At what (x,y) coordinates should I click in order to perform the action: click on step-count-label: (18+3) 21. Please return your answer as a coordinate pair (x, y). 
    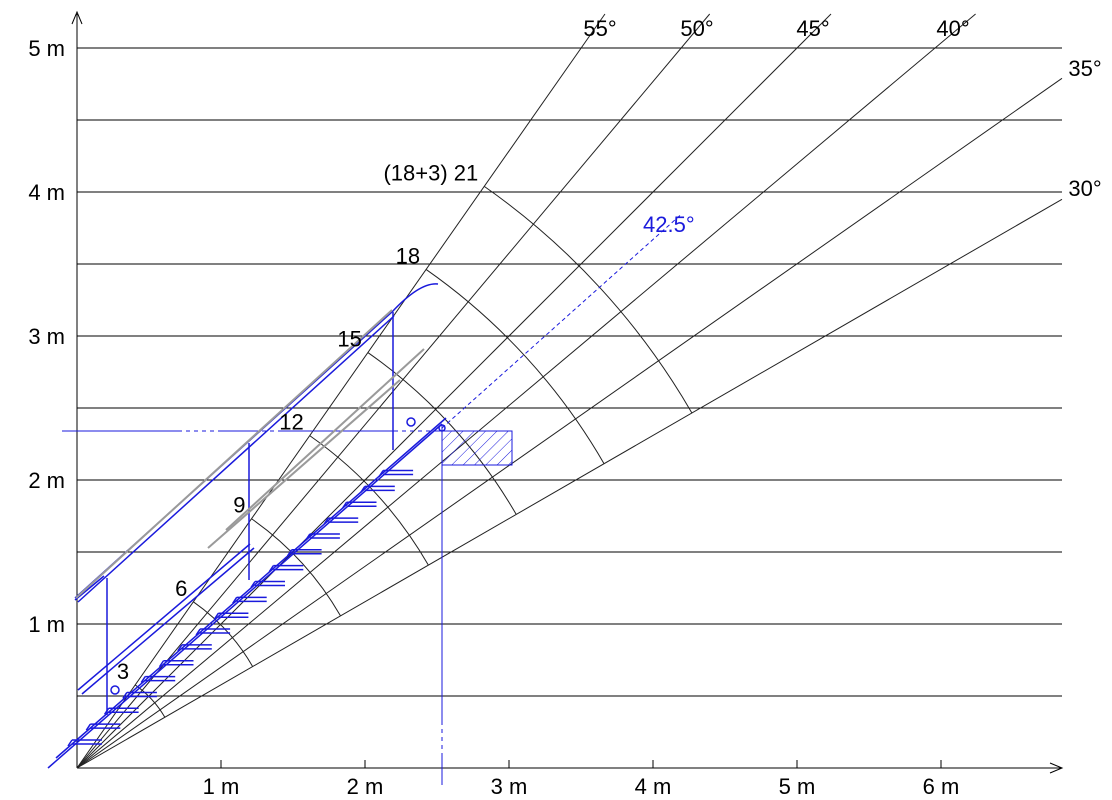
    Looking at the image, I should click on (430, 172).